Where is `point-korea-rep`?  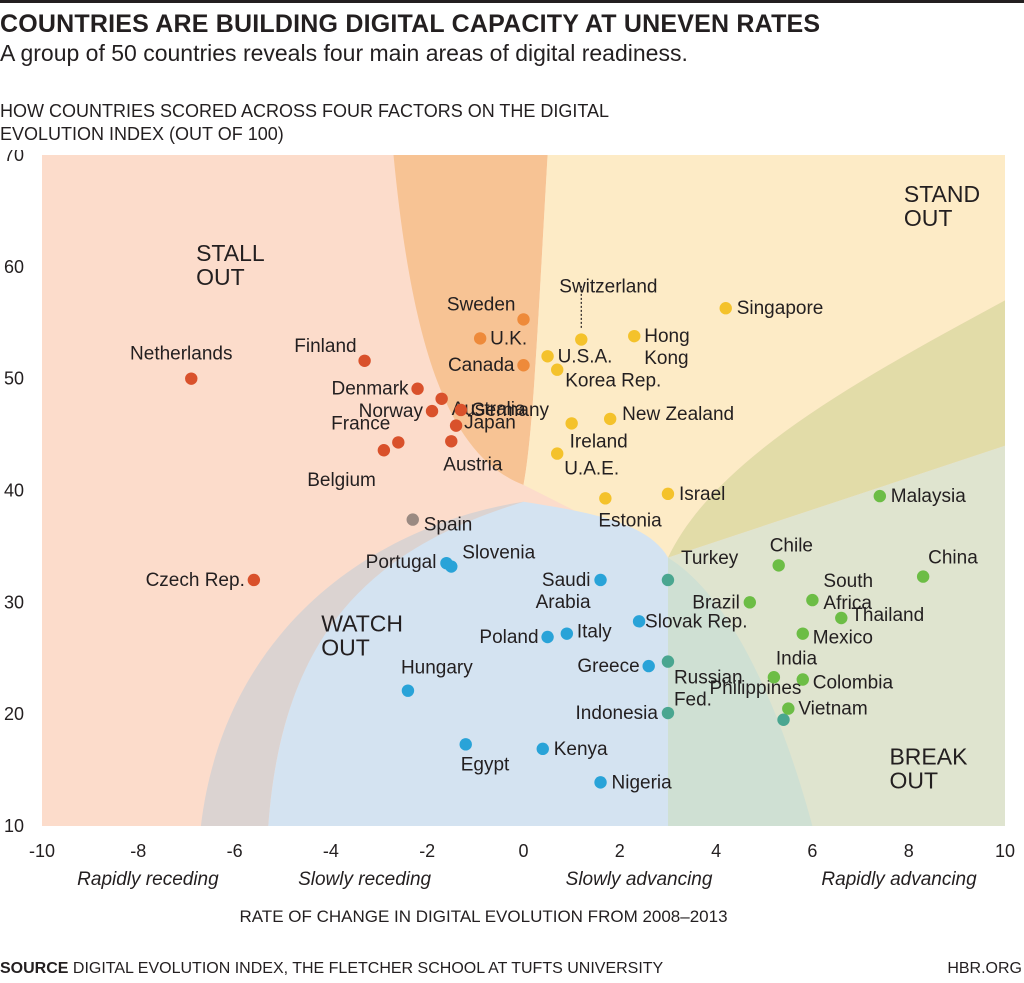
point-korea-rep is located at coordinates (557, 369).